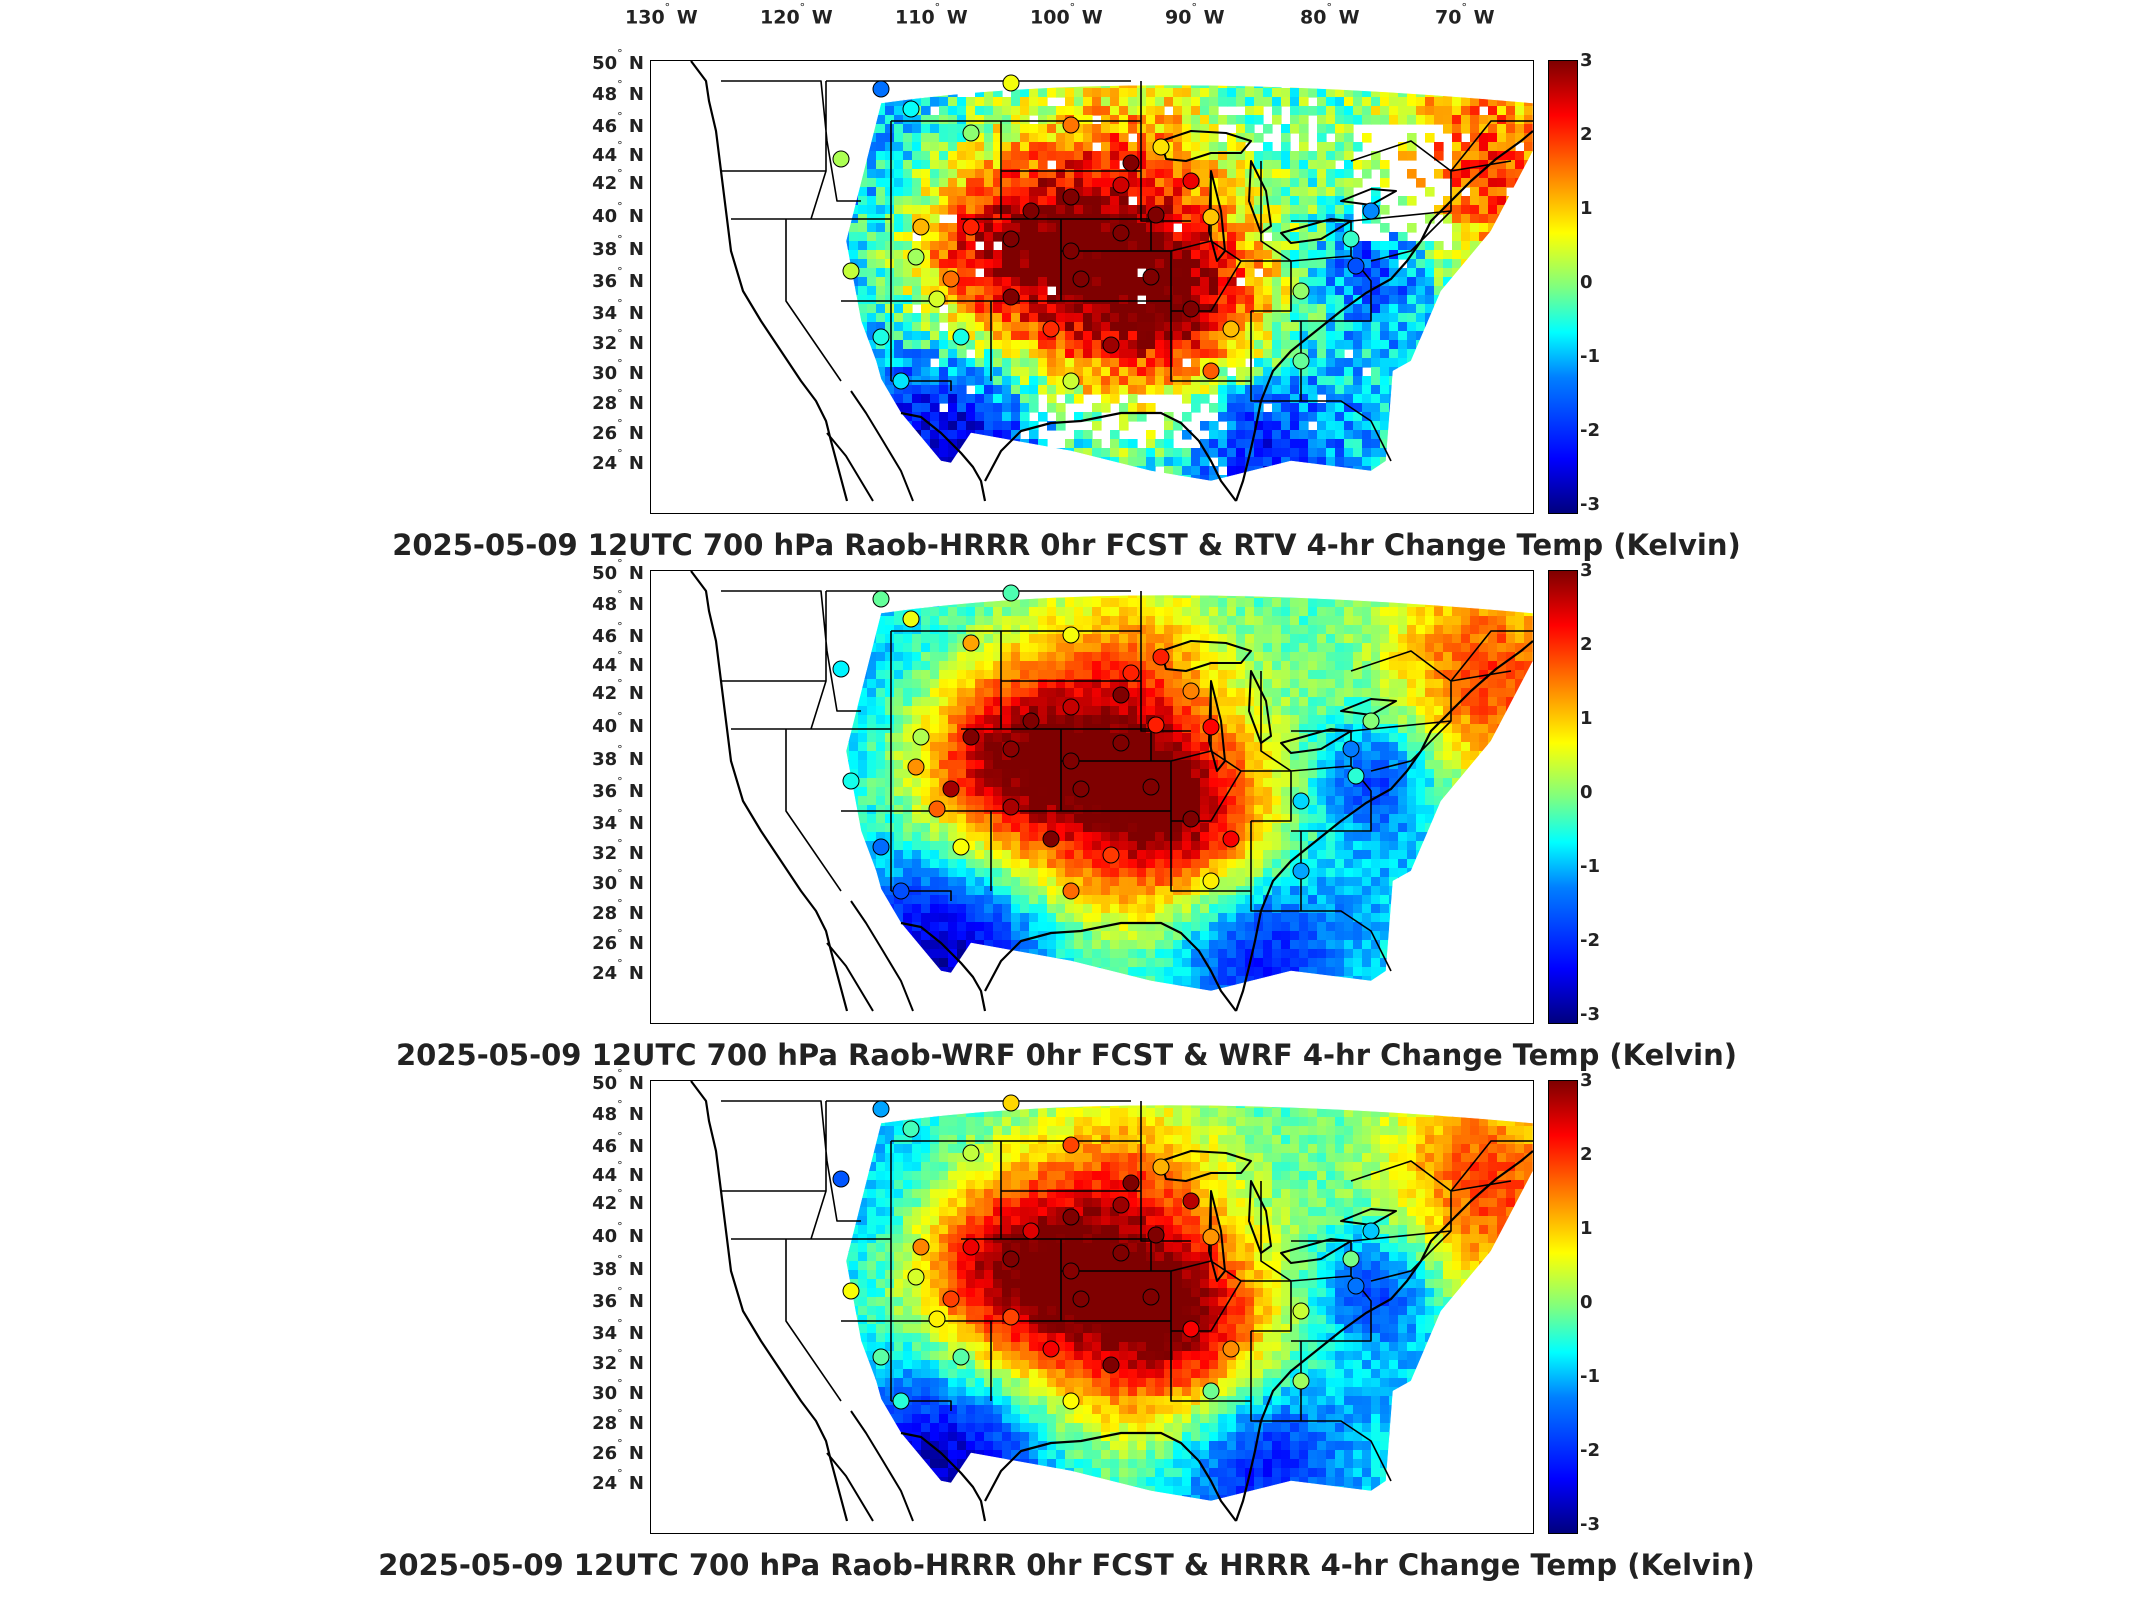  Describe the element at coordinates (618, 370) in the screenshot. I see `lat-label: 30° N` at that location.